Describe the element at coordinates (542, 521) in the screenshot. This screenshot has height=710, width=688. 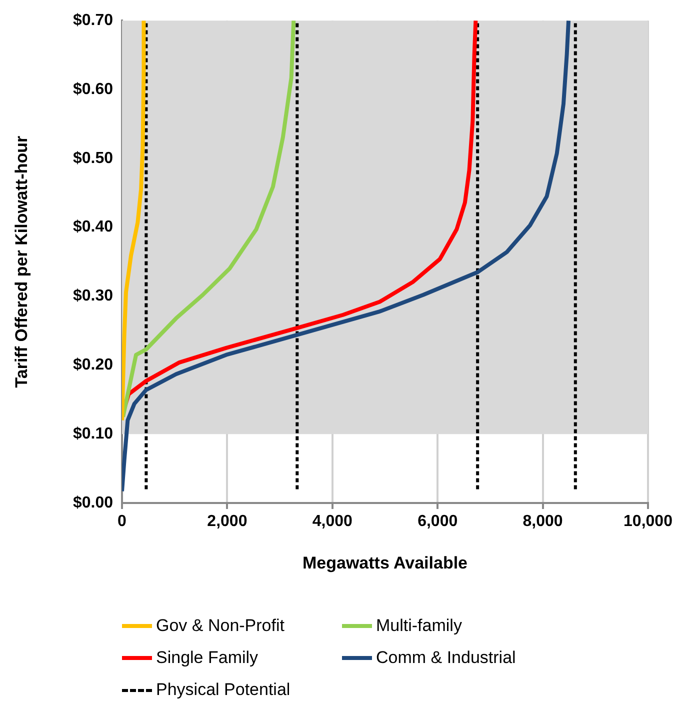
I see `x-tick-label: 8,000` at that location.